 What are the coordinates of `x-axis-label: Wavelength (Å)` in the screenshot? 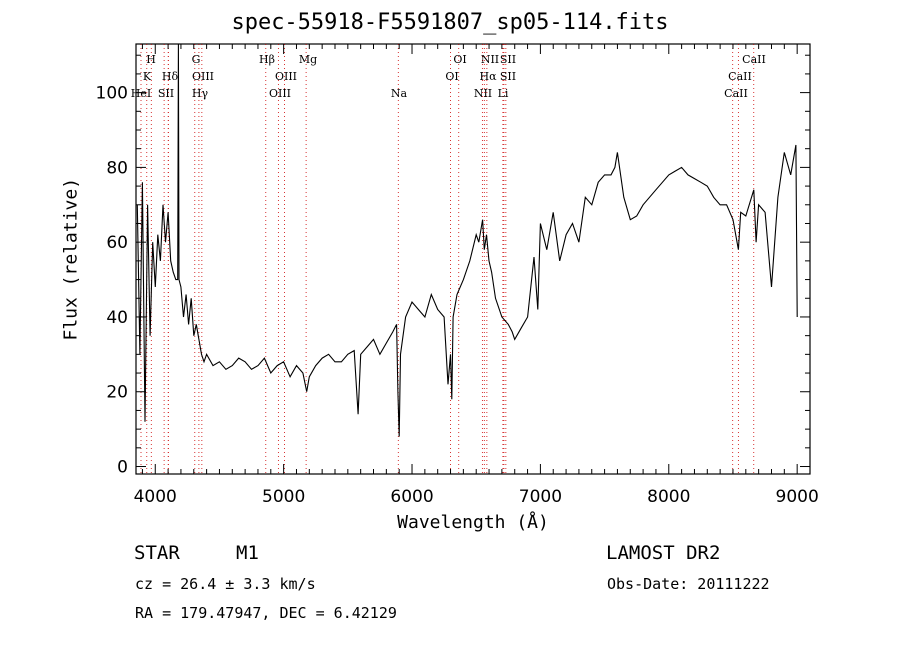 It's located at (473, 522).